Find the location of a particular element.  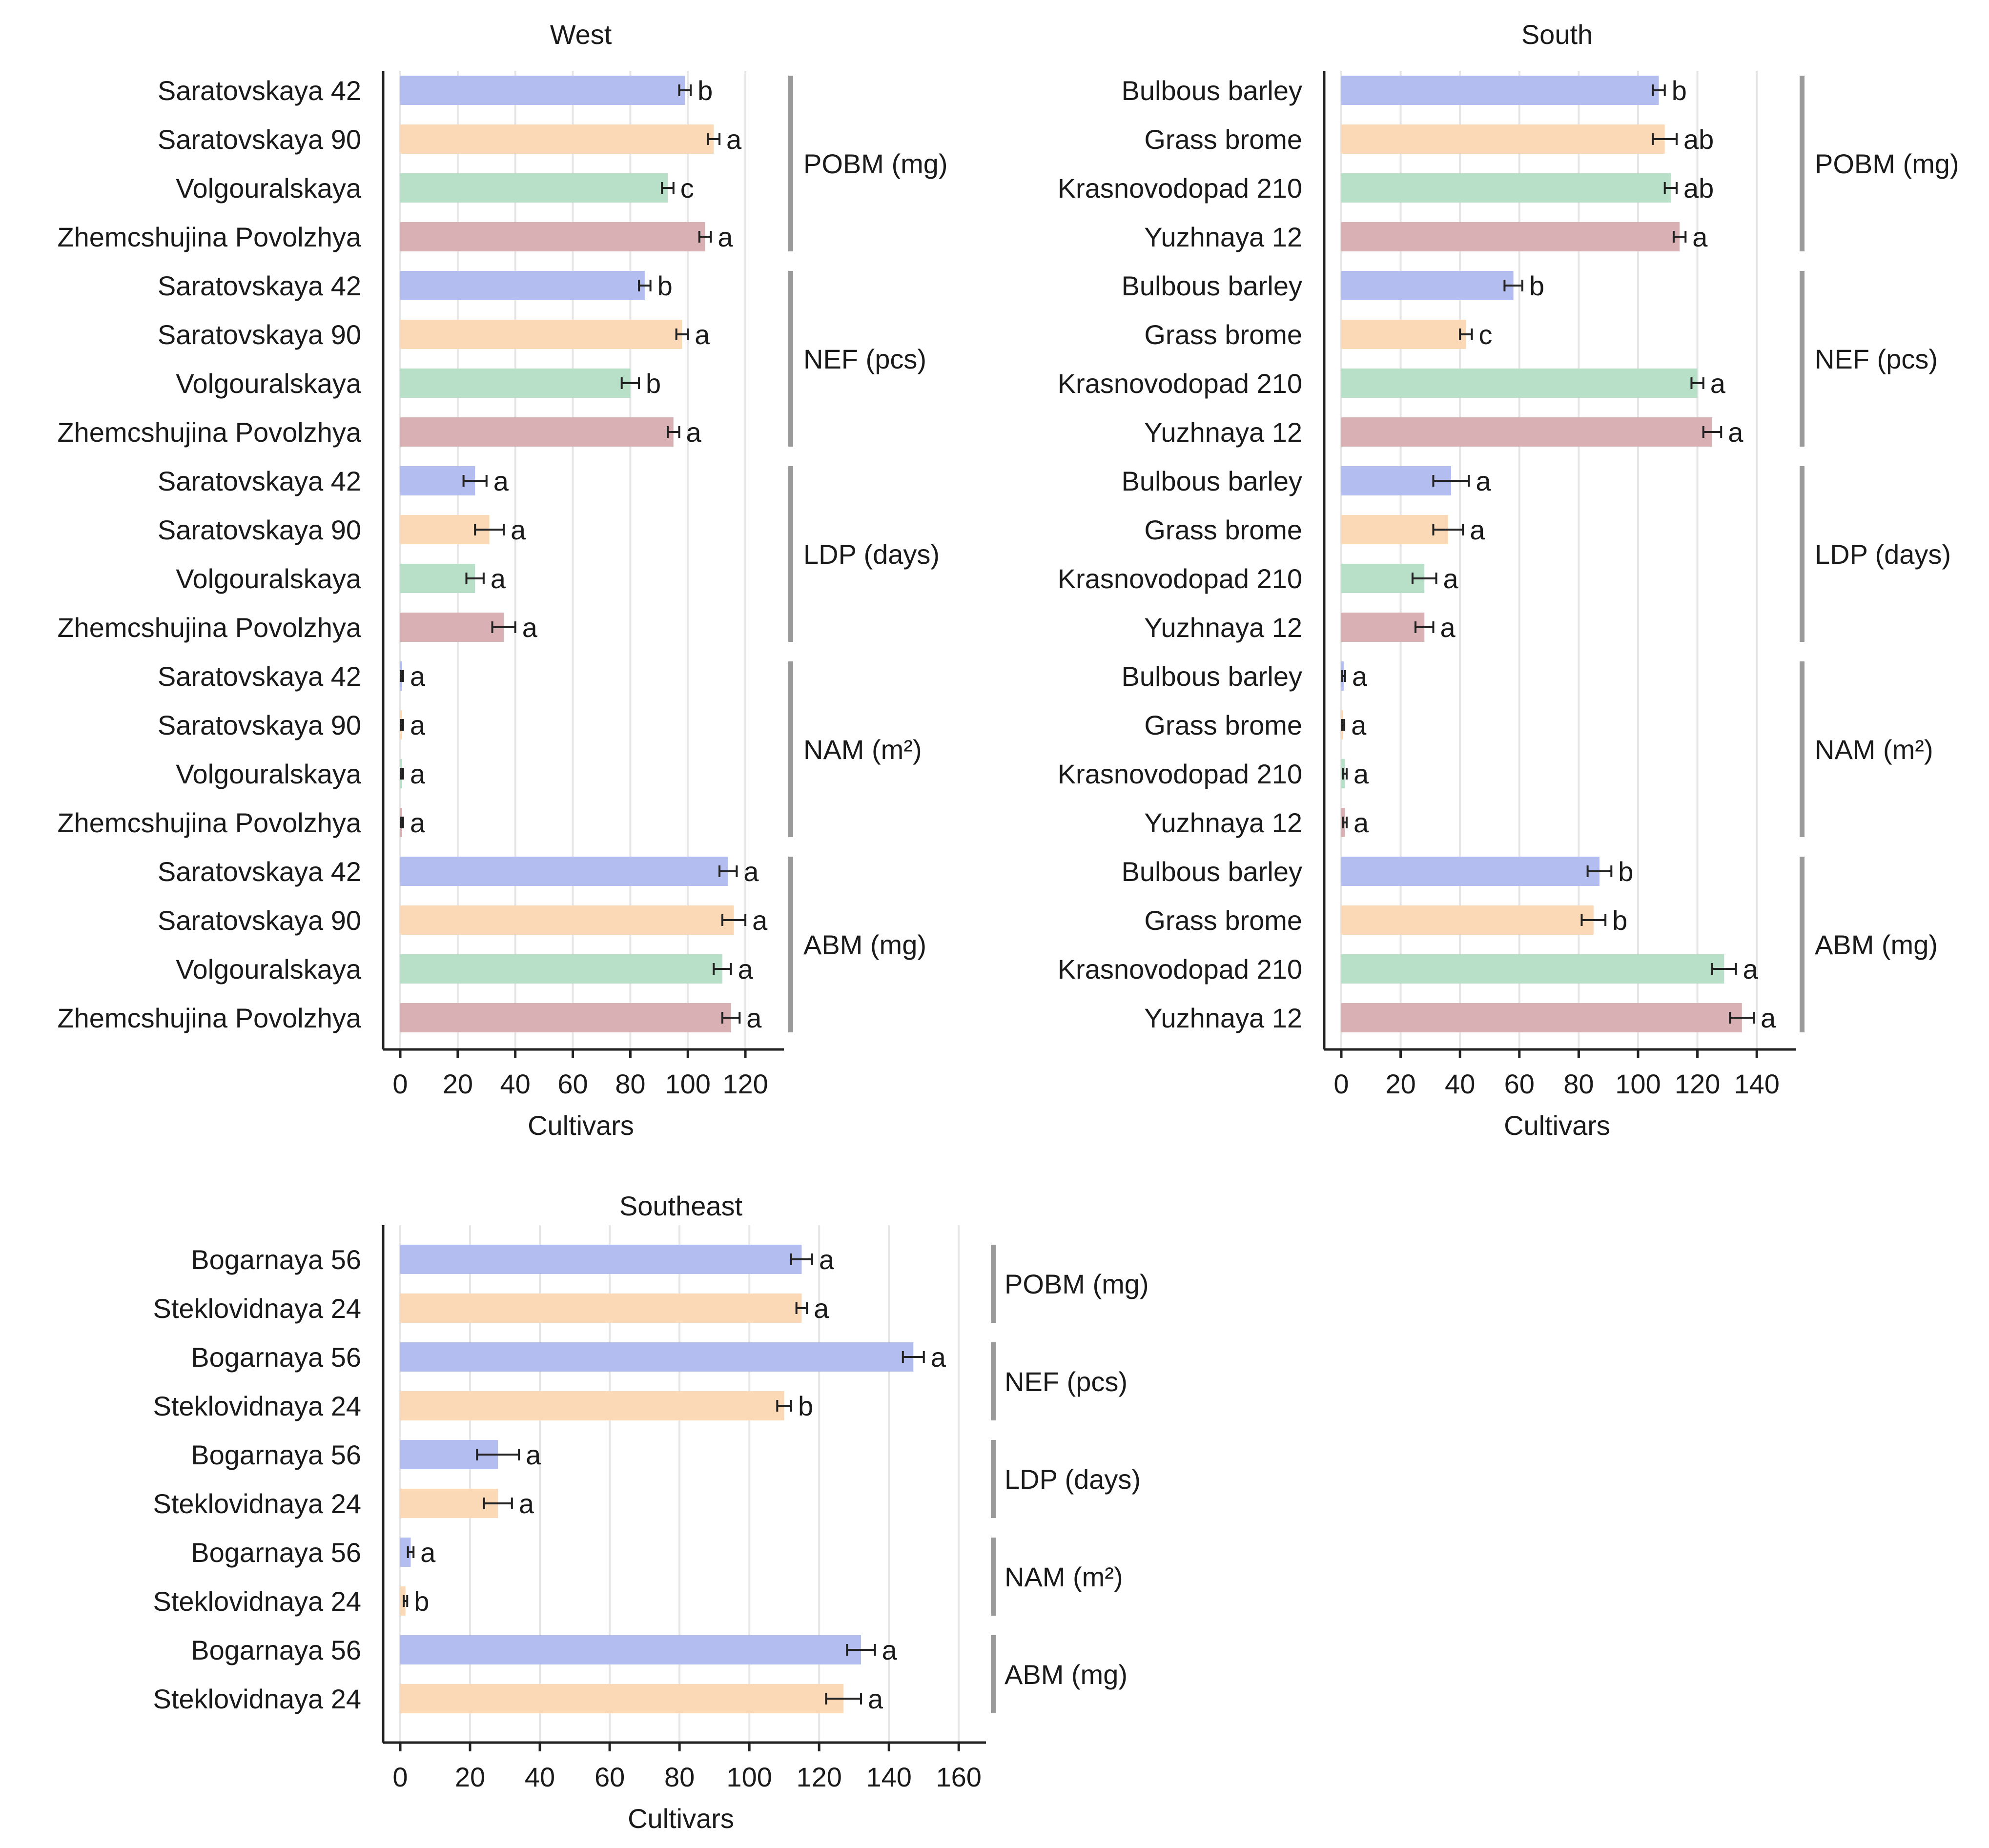

category-label: Yuzhnaya 12 is located at coordinates (1223, 822).